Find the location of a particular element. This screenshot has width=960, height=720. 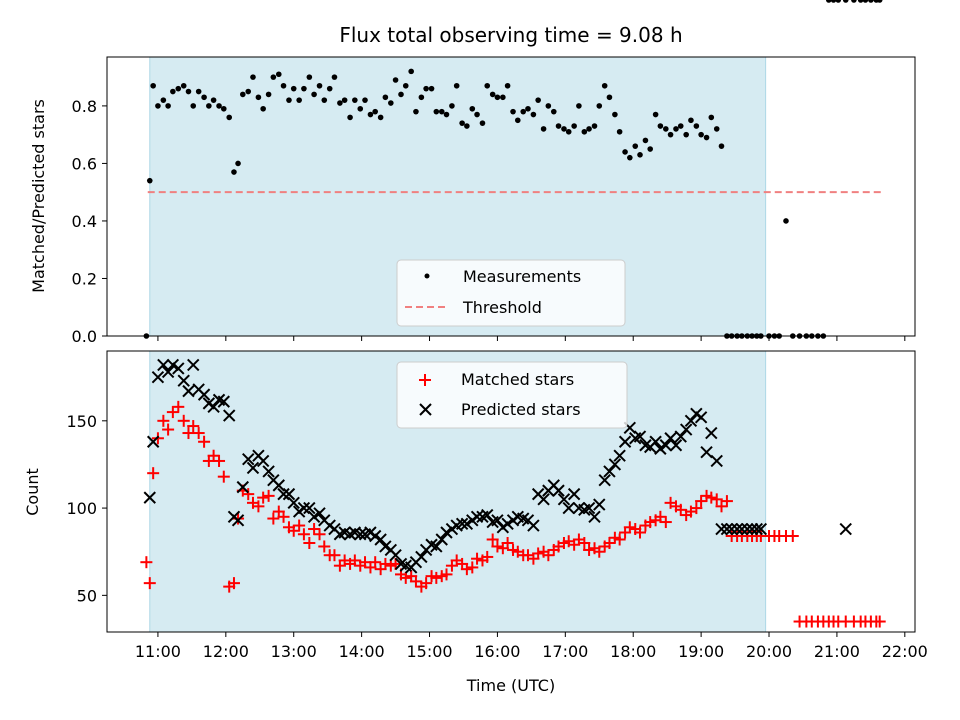

x-tick-label: 12:00 is located at coordinates (226, 651).